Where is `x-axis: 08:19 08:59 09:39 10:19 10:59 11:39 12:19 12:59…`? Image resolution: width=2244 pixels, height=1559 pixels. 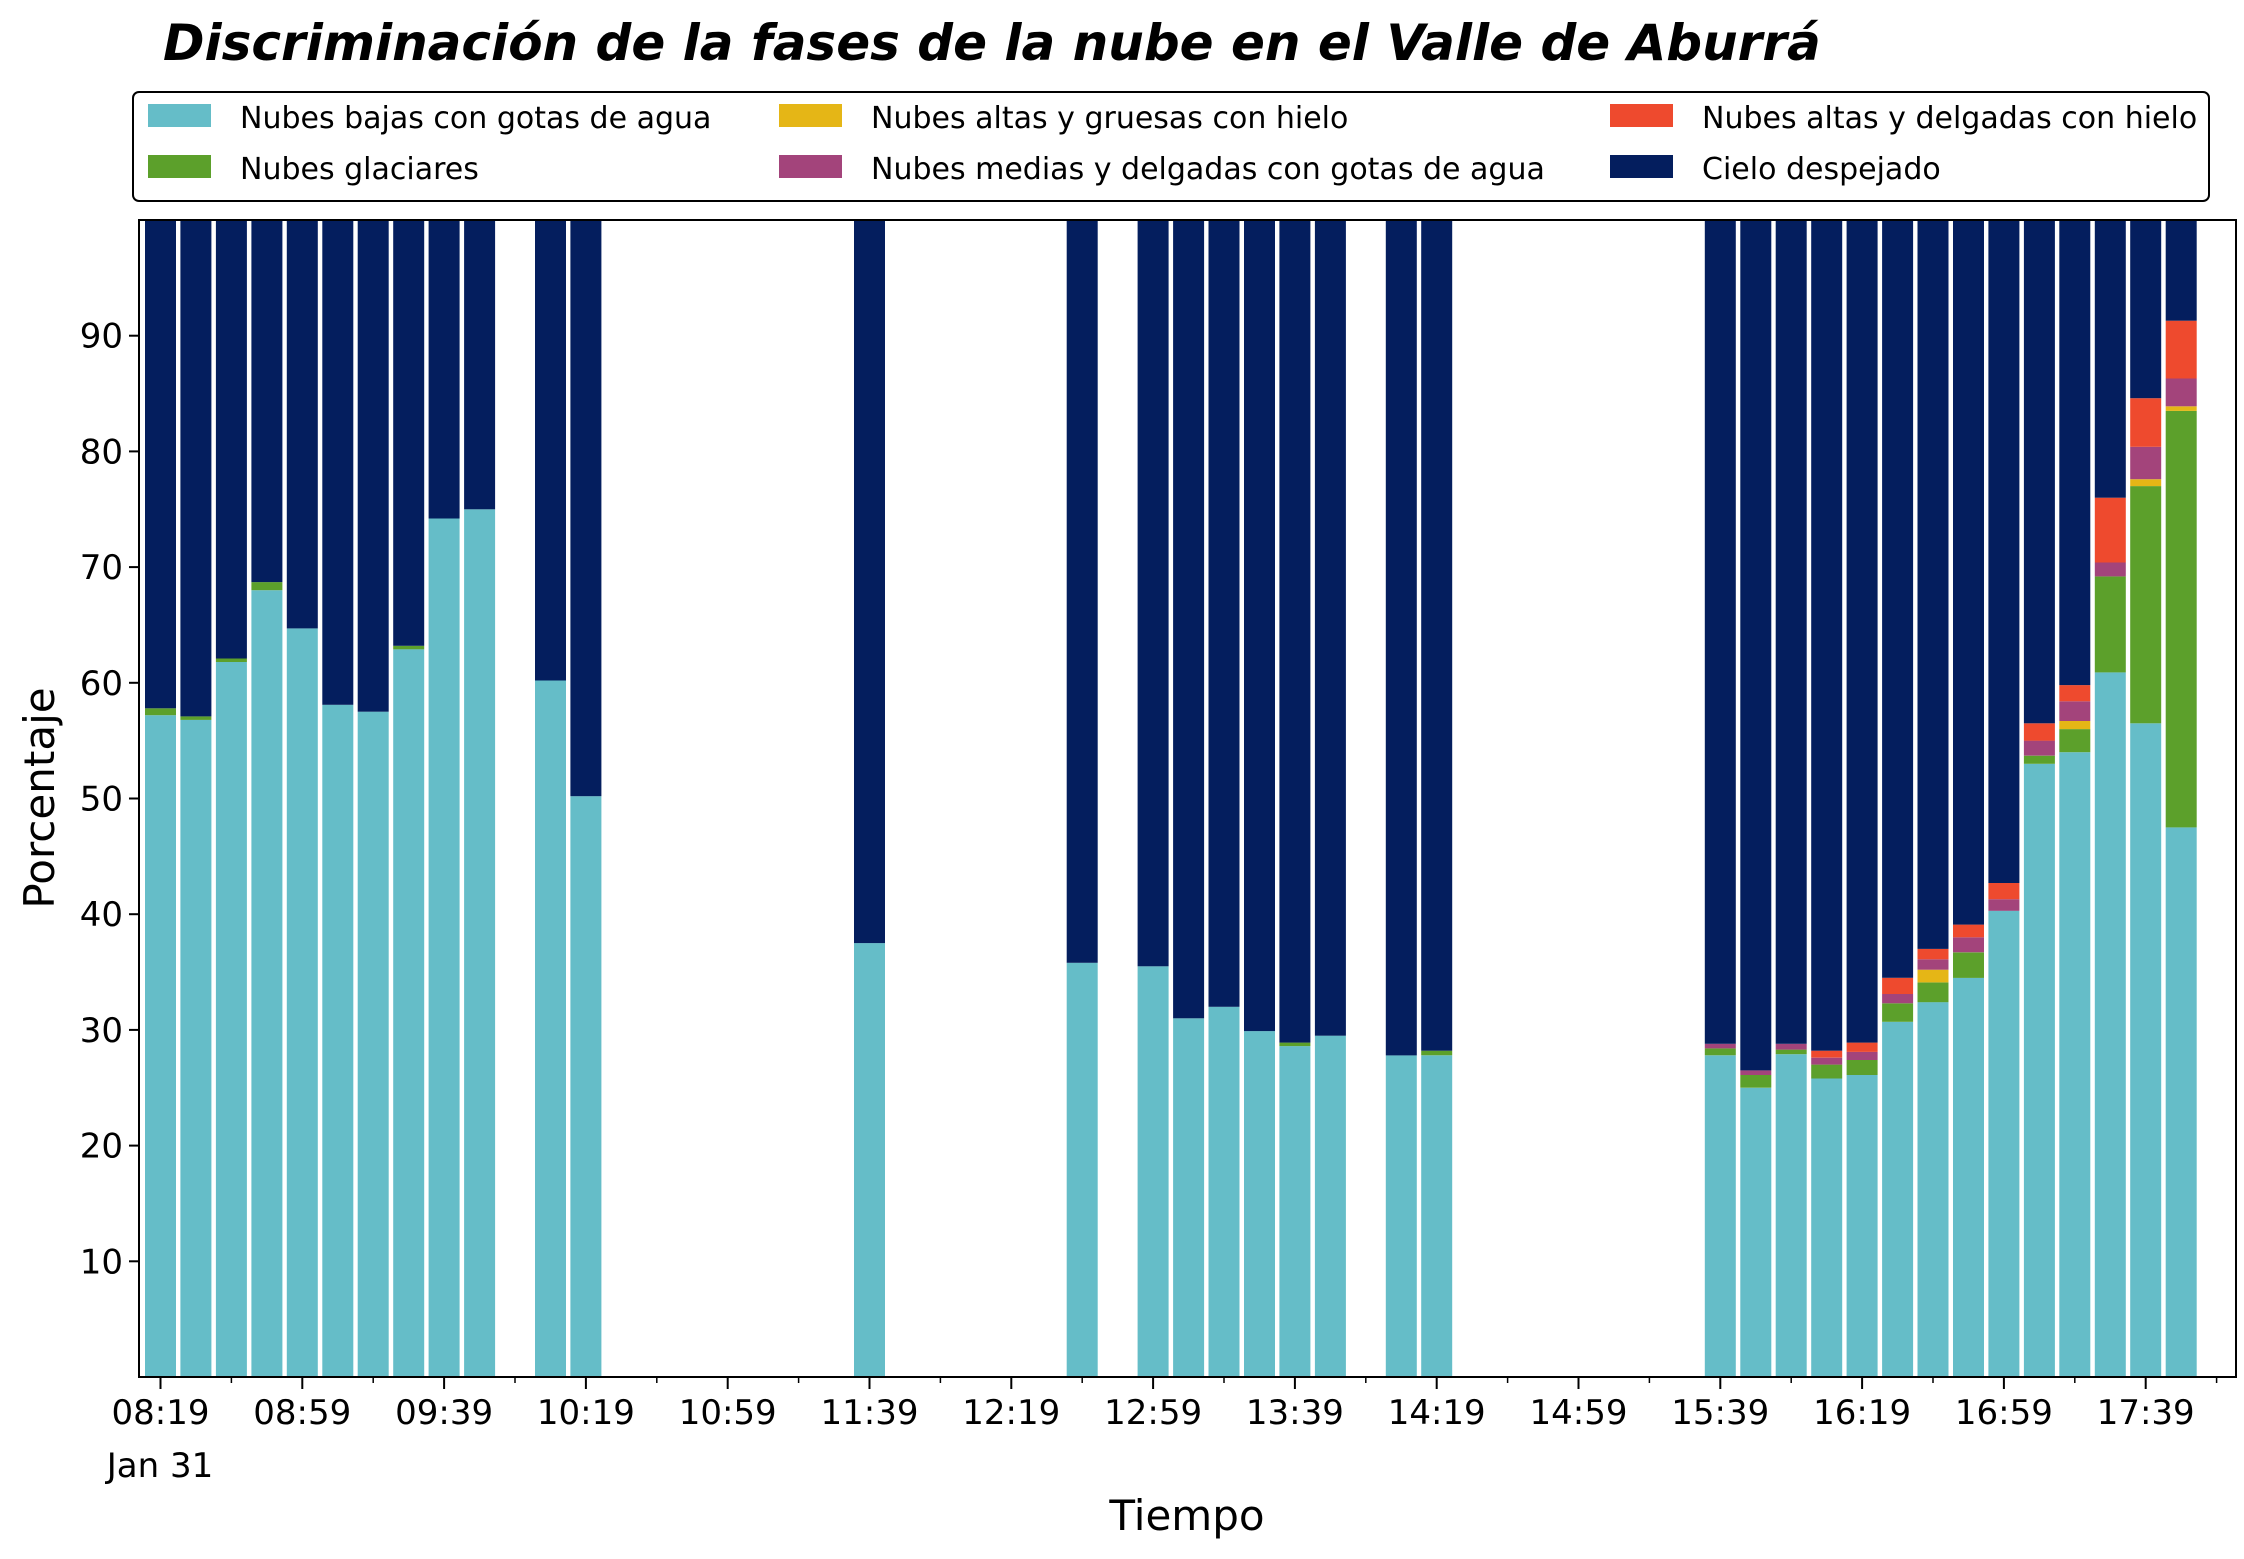 x-axis: 08:19 08:59 09:39 10:19 10:59 11:39 12:19 12:59… is located at coordinates (1165, 1405).